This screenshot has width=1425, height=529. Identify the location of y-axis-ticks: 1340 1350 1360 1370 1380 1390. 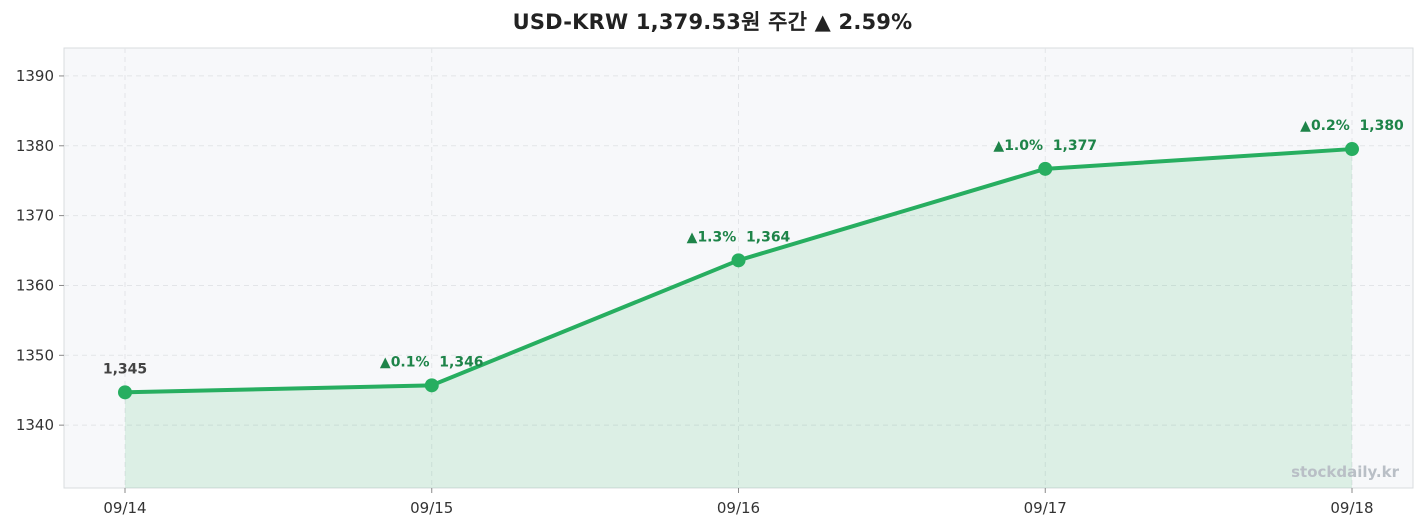
(40, 250).